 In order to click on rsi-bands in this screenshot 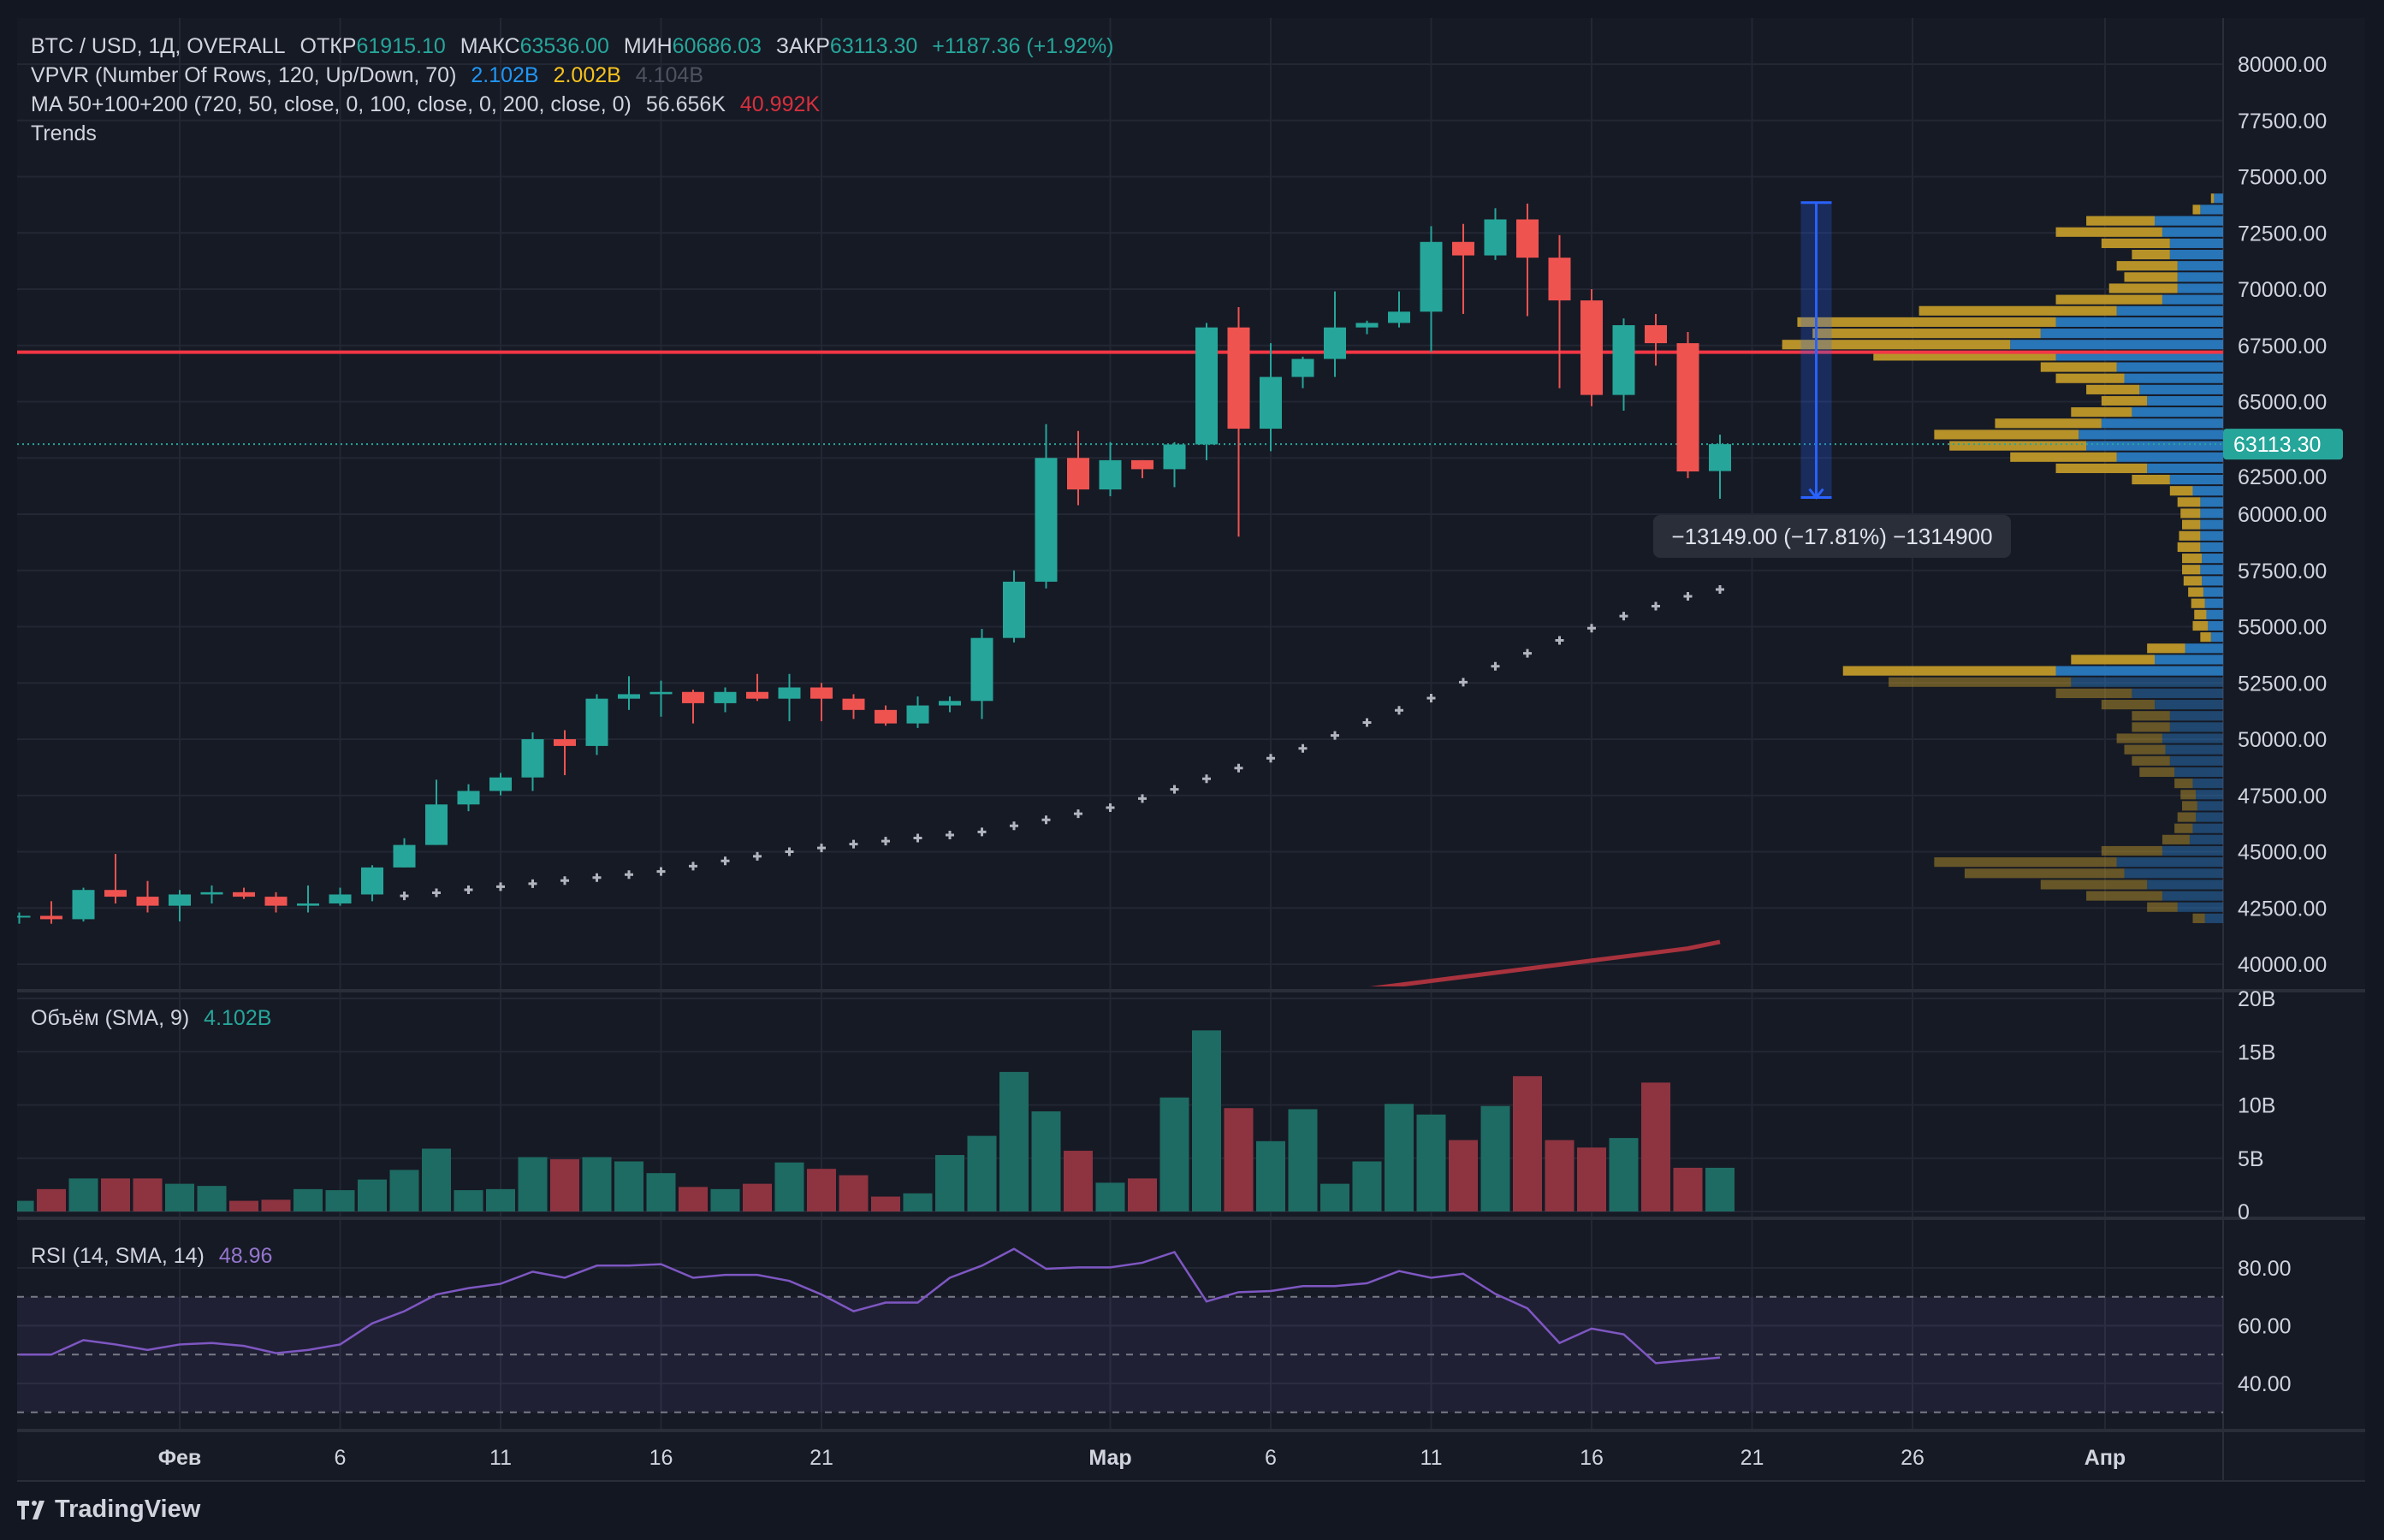, I will do `click(1120, 1354)`.